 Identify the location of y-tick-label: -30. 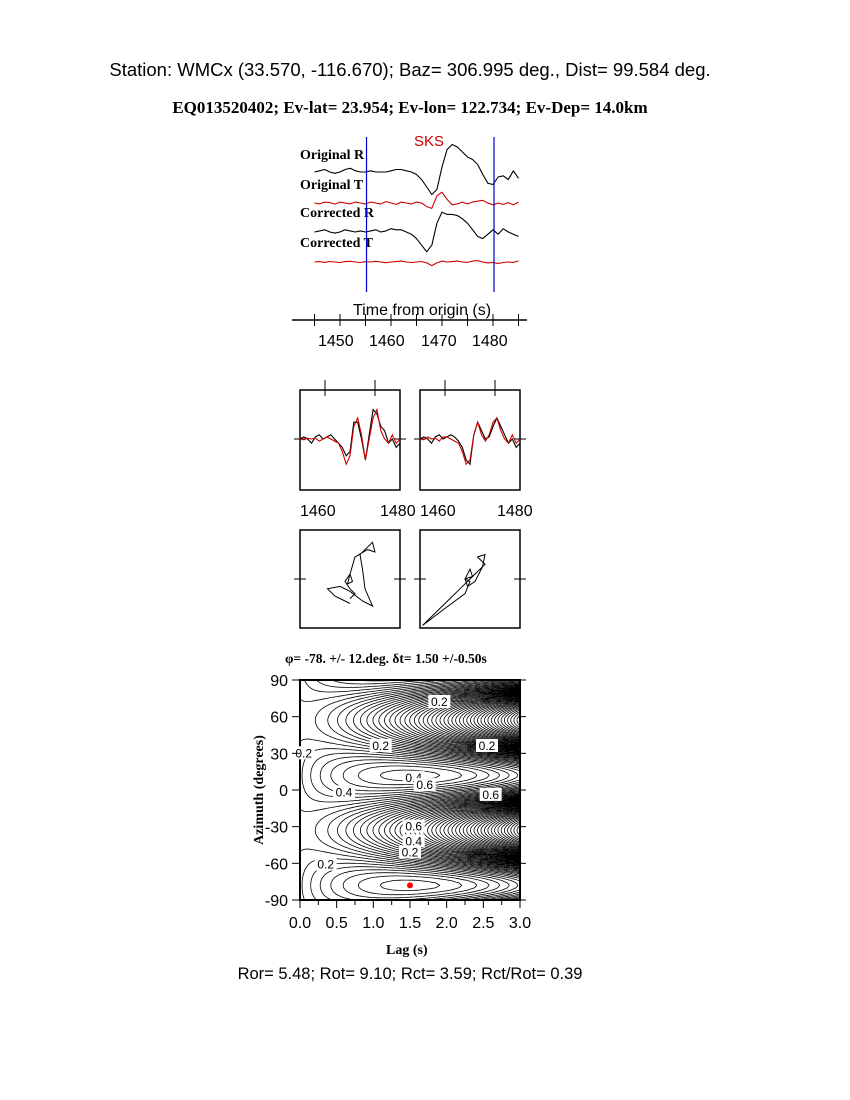
(276, 828).